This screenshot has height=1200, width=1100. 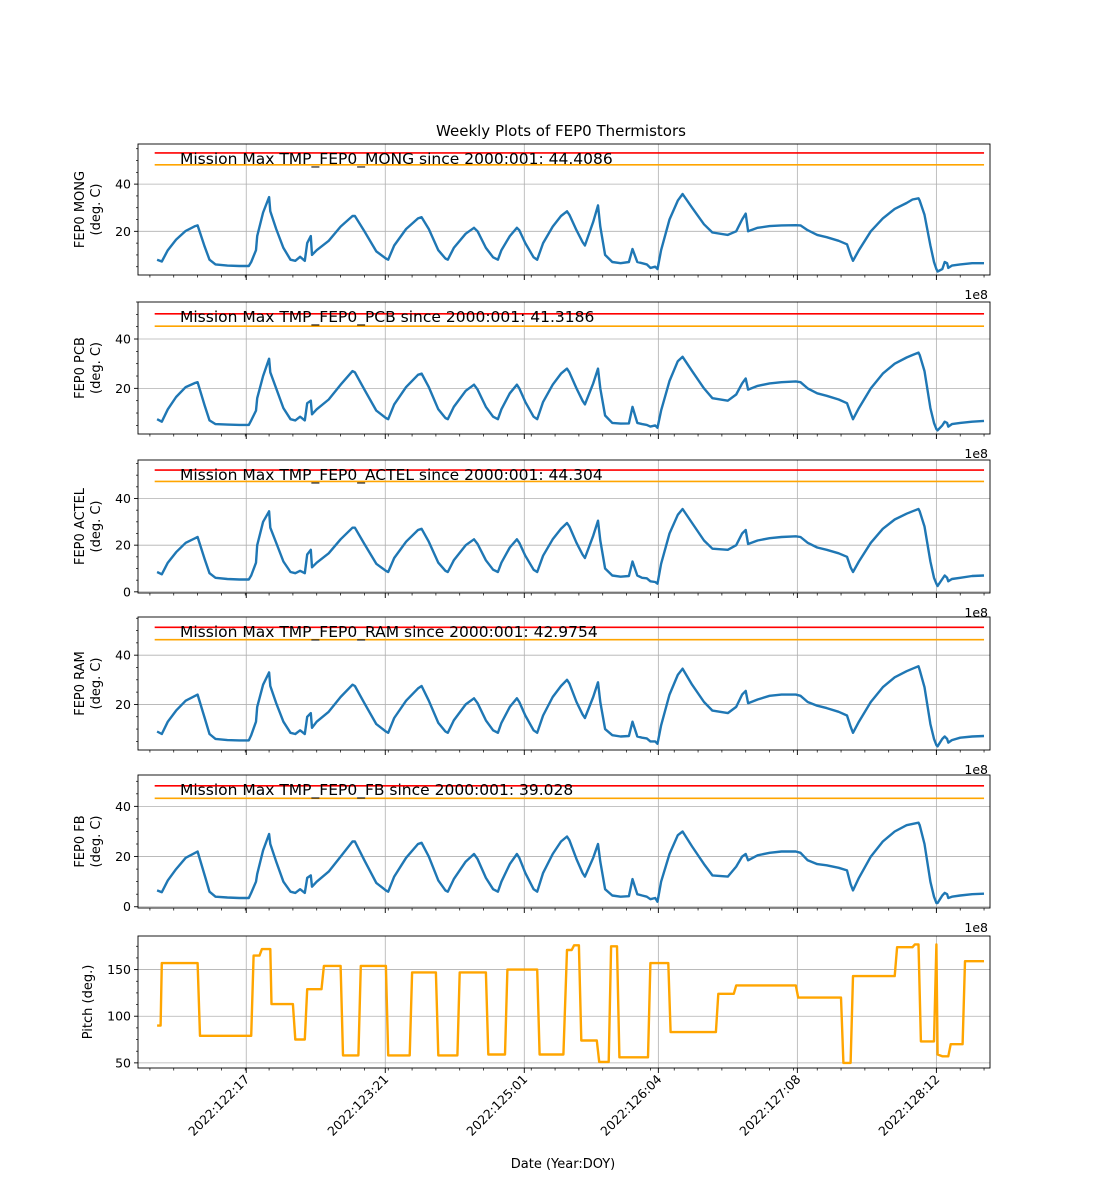 I want to click on y-axis-label: FEP0 PCB(deg. C), so click(x=88, y=368).